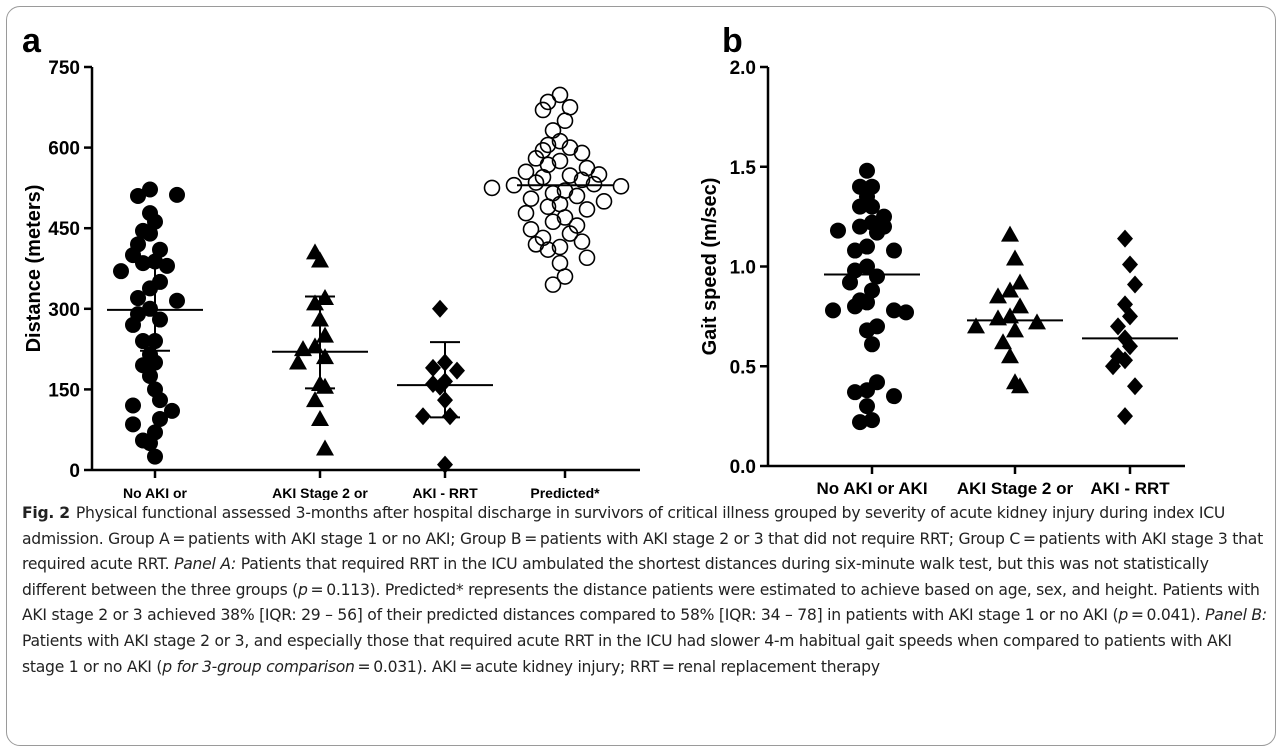 This screenshot has height=753, width=1284. I want to click on x-tick-label-line: AKI Stage 2 or, so click(1015, 488).